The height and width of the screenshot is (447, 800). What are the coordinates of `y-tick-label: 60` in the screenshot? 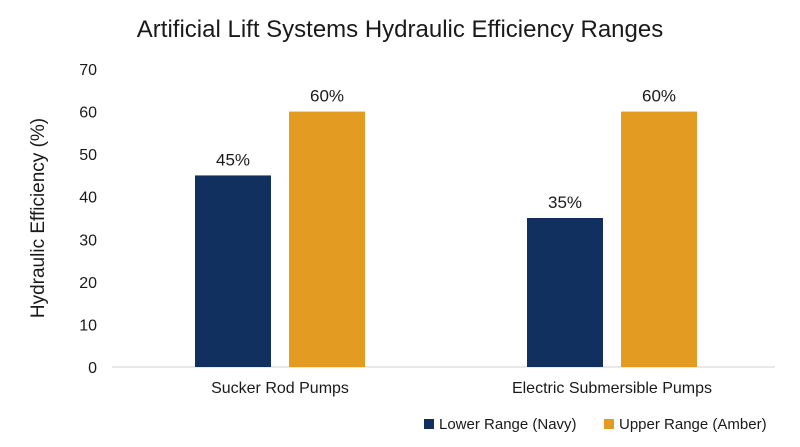 It's located at (88, 113).